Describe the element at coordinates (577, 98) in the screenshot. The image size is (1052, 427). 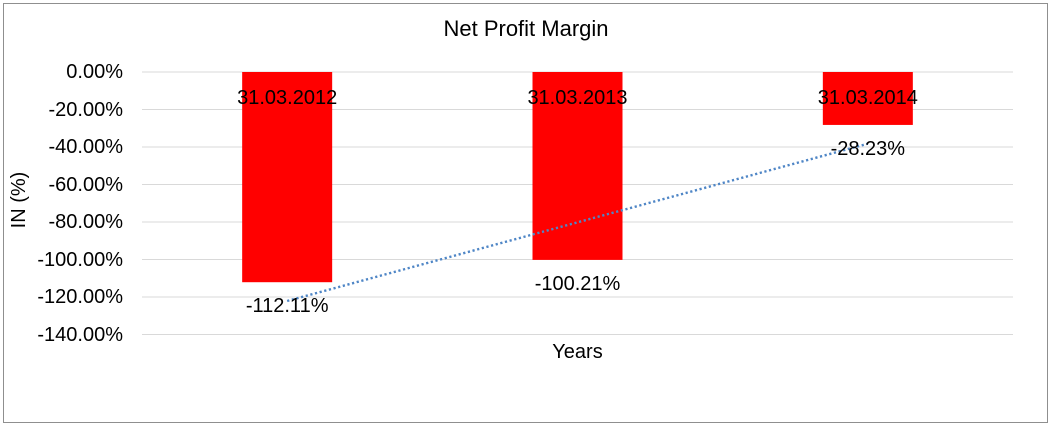
I see `category-label: 31.03.2013` at that location.